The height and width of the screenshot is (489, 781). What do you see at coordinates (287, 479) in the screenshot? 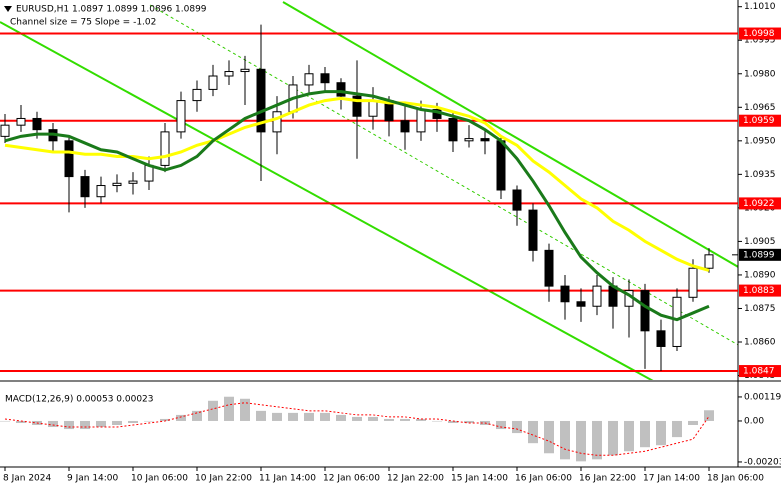
I see `x-tick-label: 11 Jan 14:00` at bounding box center [287, 479].